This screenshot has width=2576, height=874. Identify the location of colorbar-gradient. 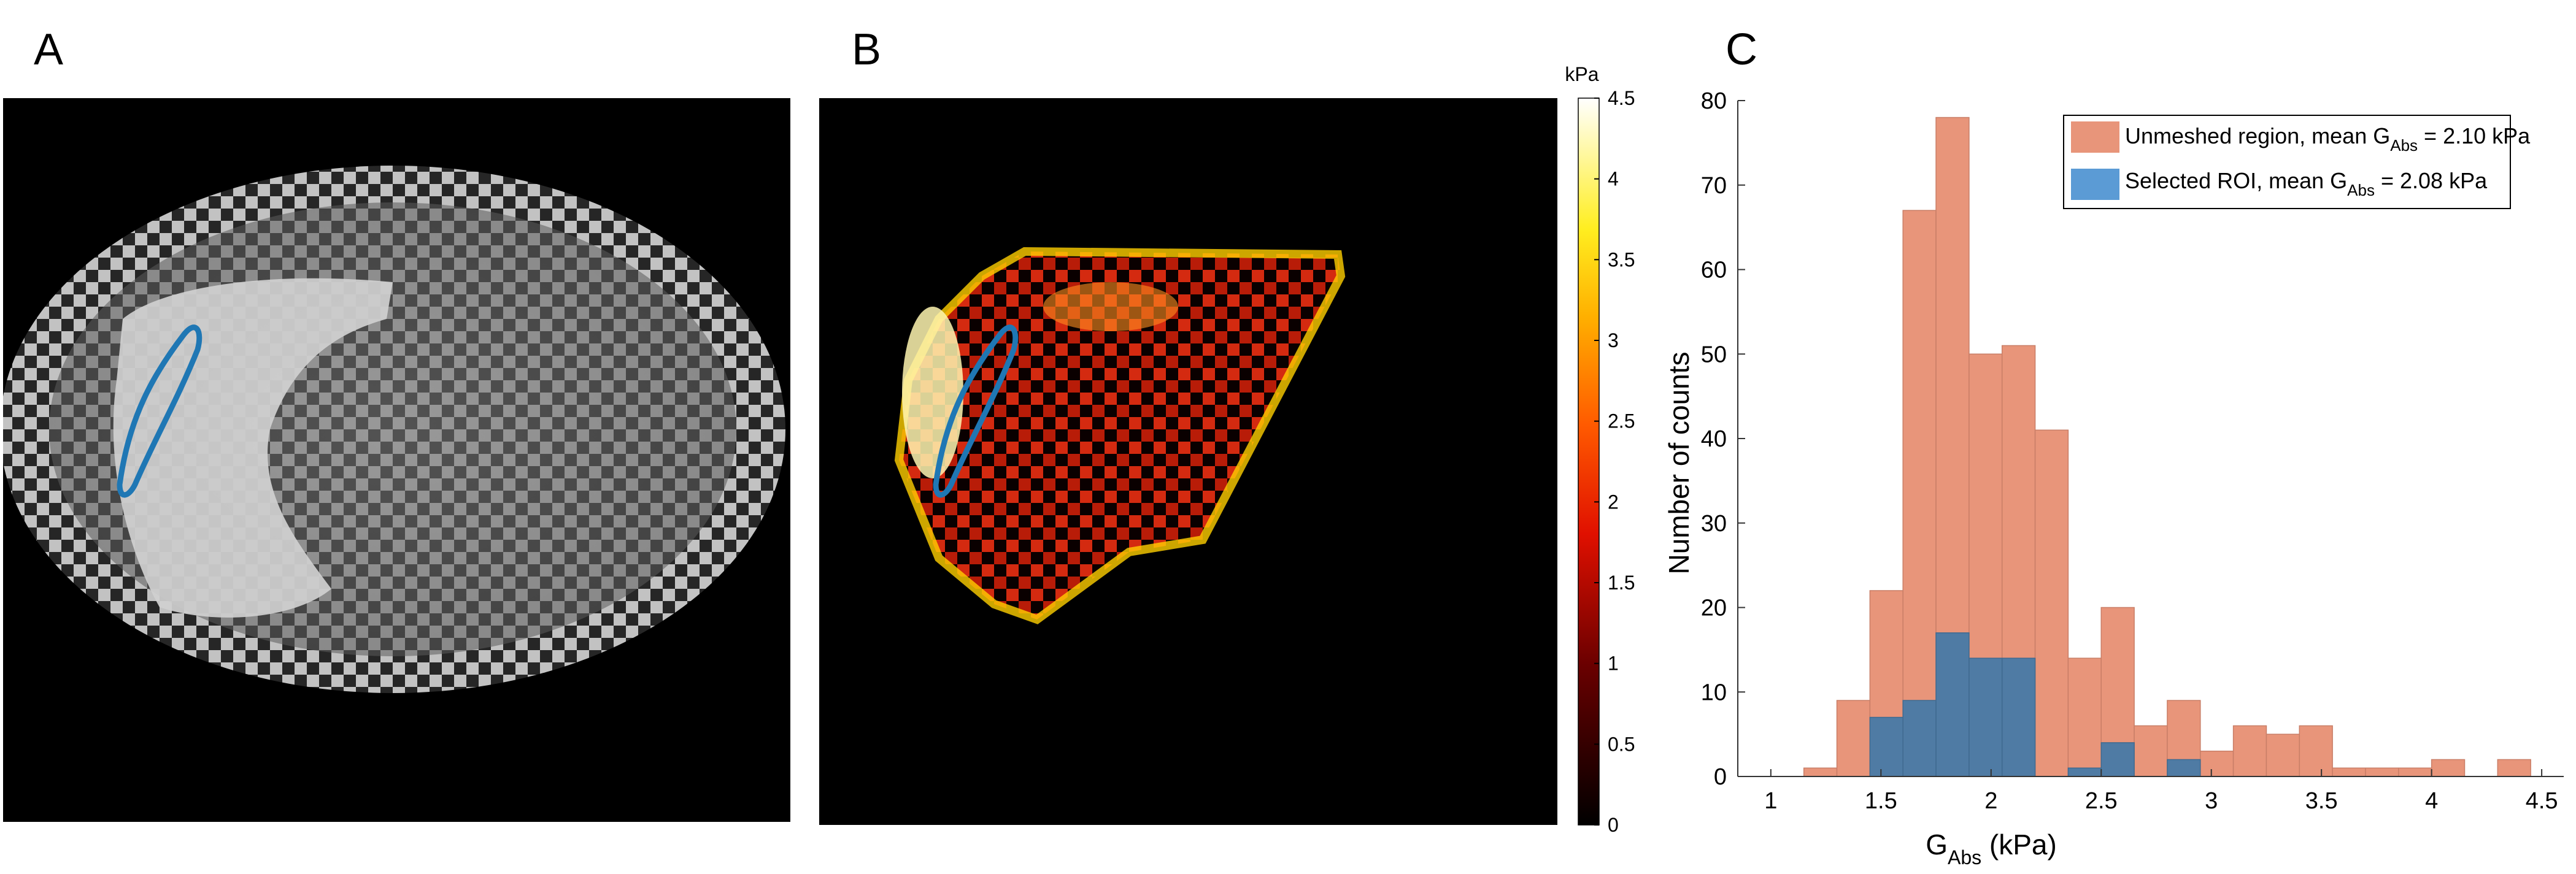
(1589, 462).